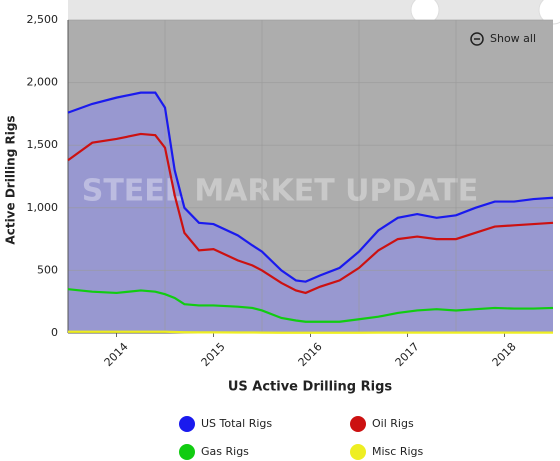 This screenshot has width=560, height=461. I want to click on y-axis-label: Active Drilling Rigs, so click(11, 179).